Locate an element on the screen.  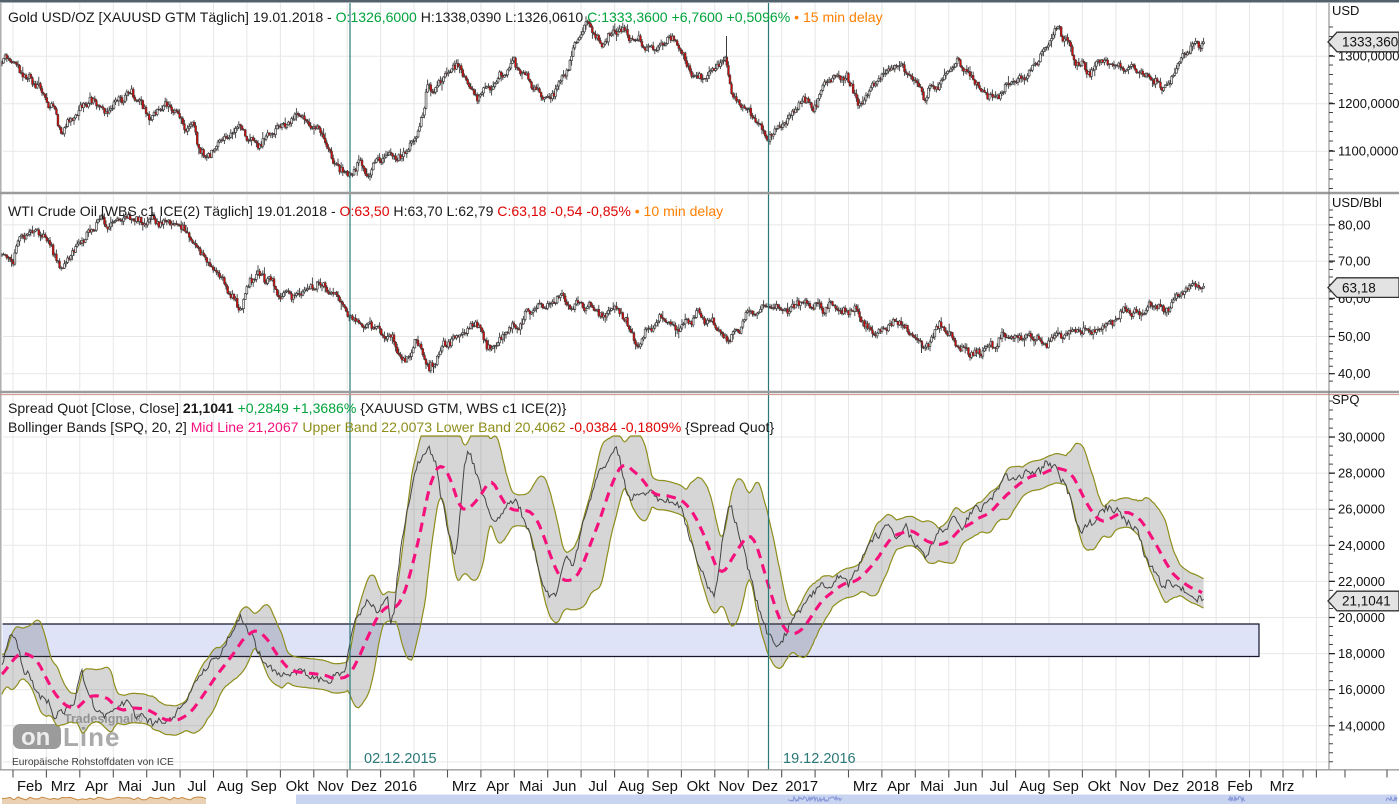
svg-text: 63,18 is located at coordinates (1359, 287).